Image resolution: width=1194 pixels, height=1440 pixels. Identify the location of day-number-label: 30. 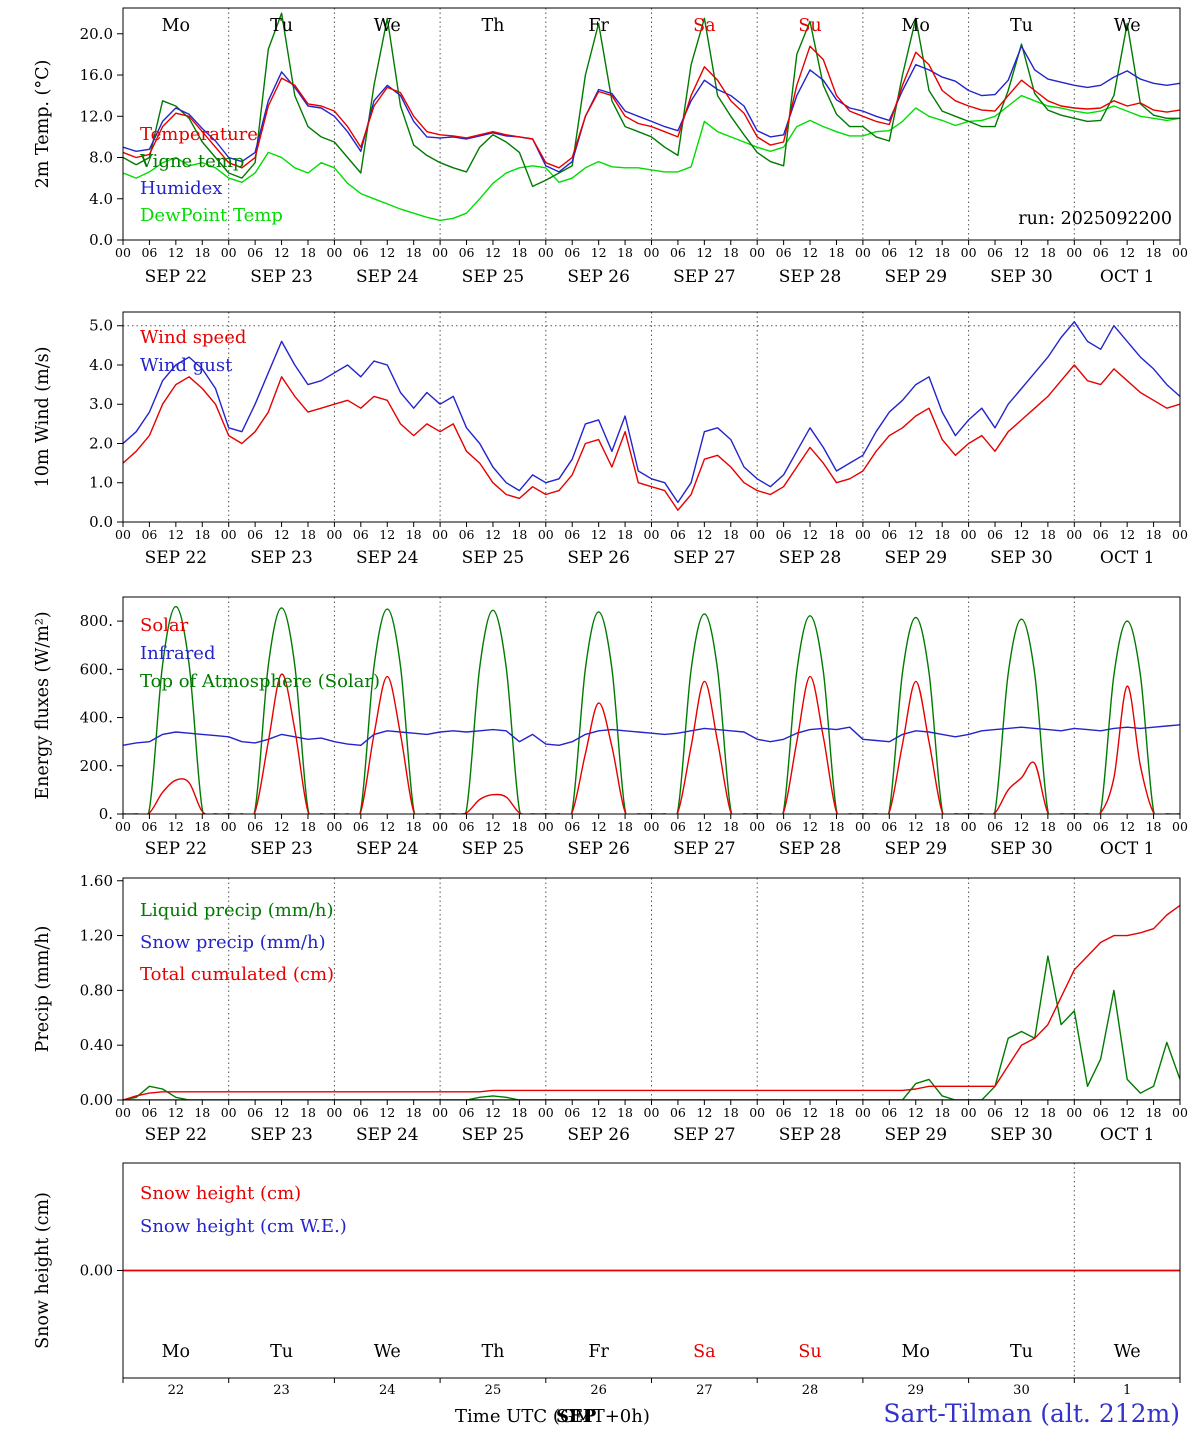
(1021, 1390).